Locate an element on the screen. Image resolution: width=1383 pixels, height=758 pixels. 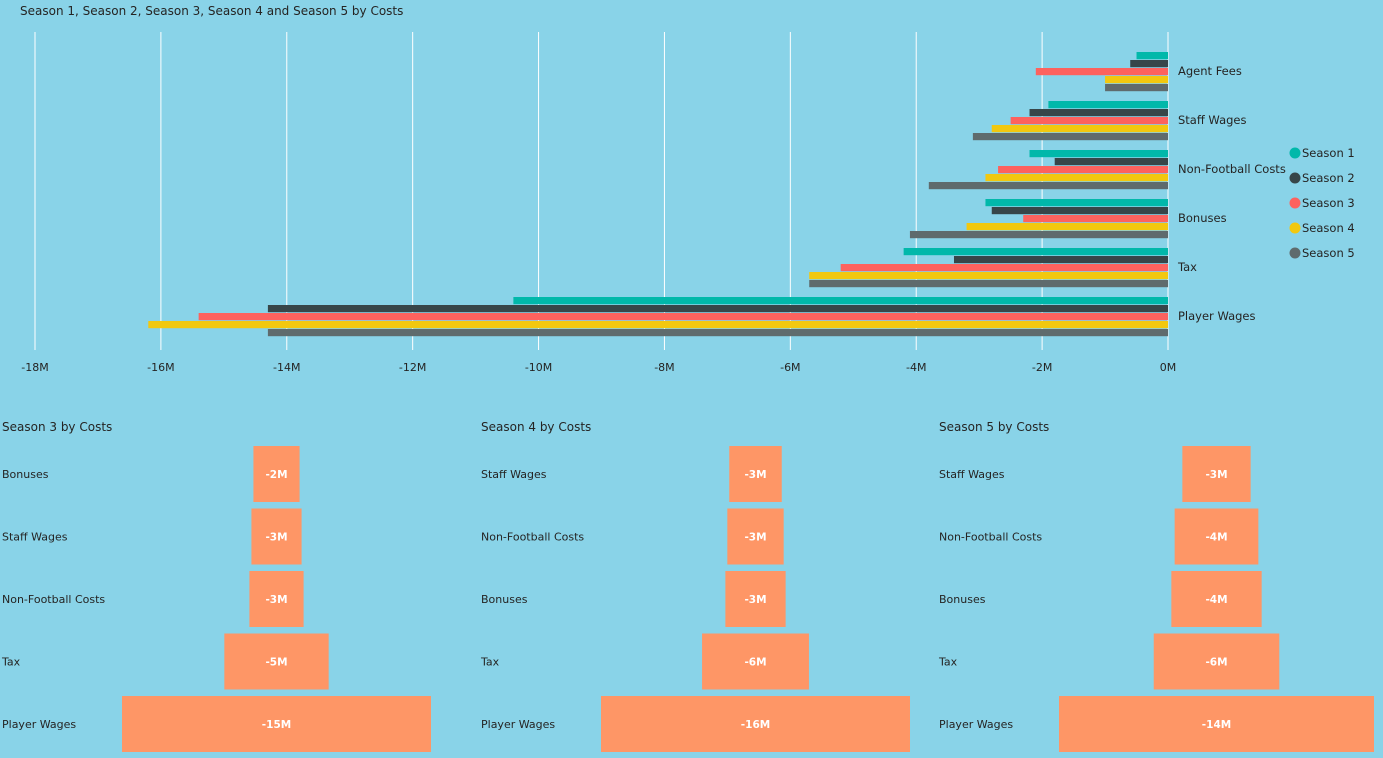
legend-label: Season 5 is located at coordinates (1328, 253).